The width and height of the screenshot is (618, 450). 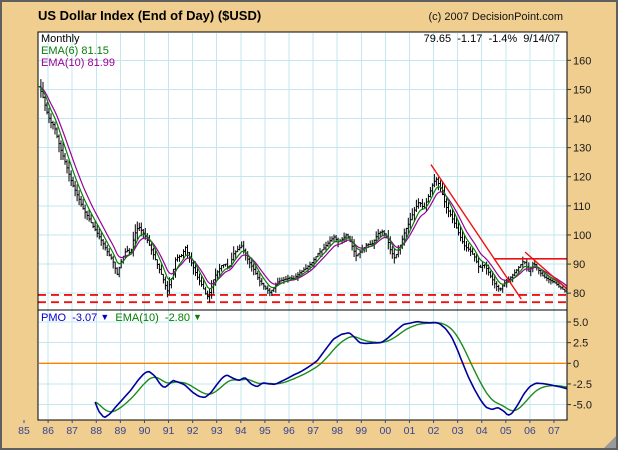 I want to click on year-label: 86, so click(x=48, y=431).